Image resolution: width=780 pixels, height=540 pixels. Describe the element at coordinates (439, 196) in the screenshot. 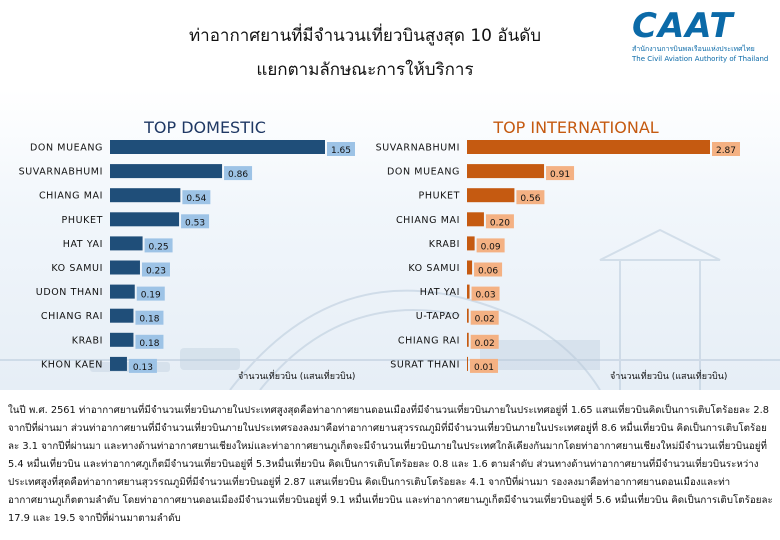

I see `international-category-label: PHUKET` at that location.